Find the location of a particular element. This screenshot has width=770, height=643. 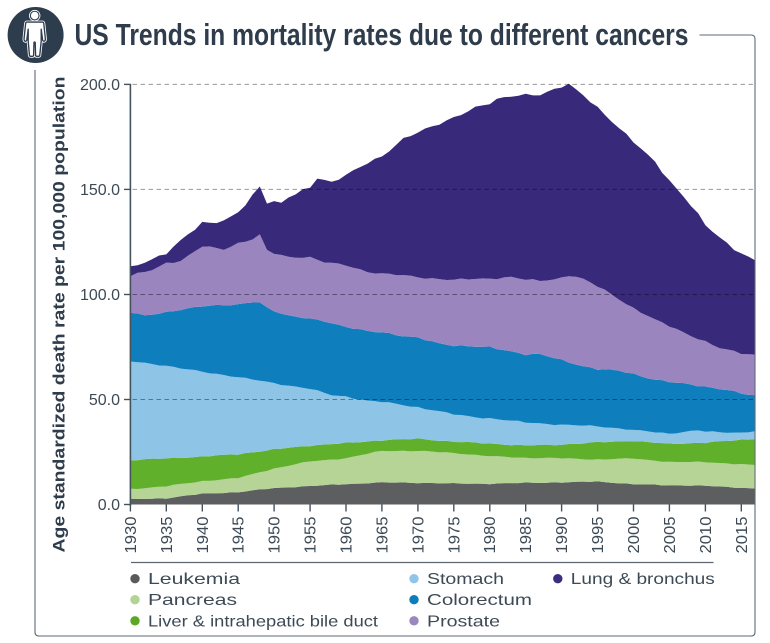

svg-text: 50.0 is located at coordinates (104, 400).